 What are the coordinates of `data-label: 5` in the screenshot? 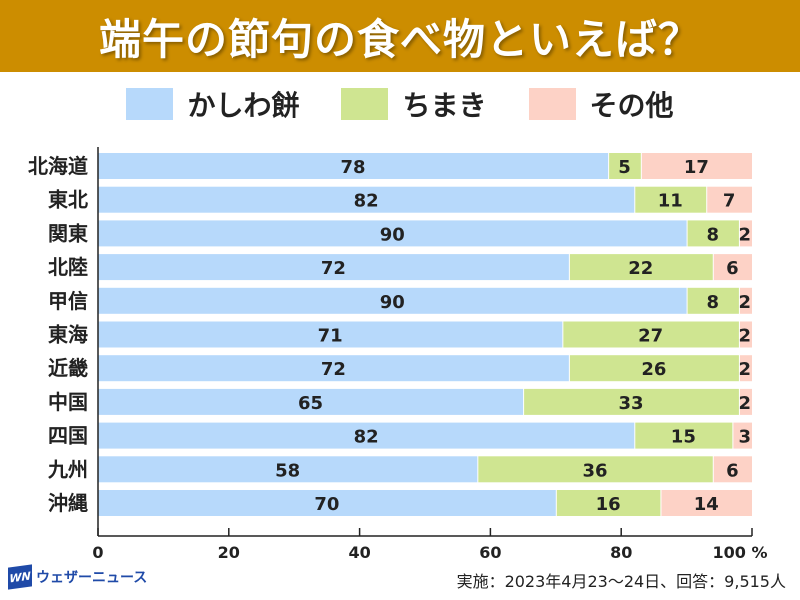 It's located at (624, 167).